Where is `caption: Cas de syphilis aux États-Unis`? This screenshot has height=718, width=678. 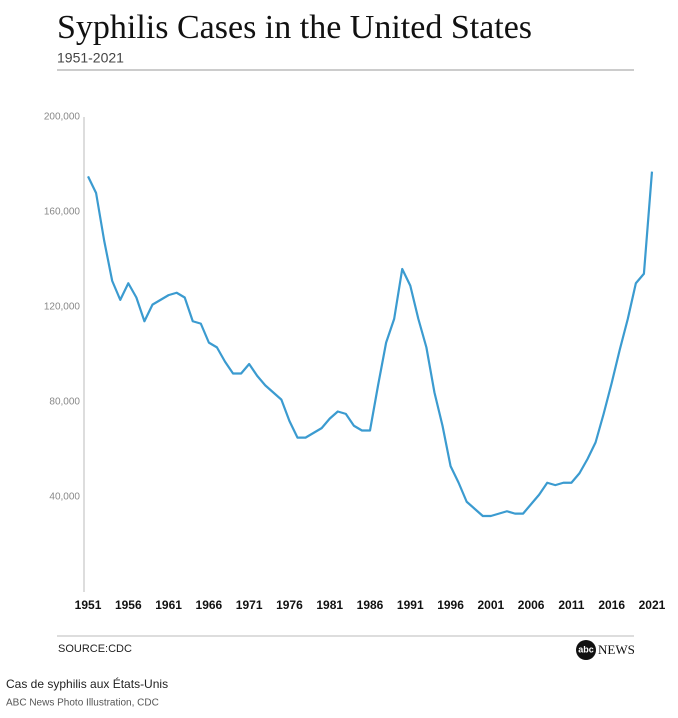 caption: Cas de syphilis aux États-Unis is located at coordinates (87, 683).